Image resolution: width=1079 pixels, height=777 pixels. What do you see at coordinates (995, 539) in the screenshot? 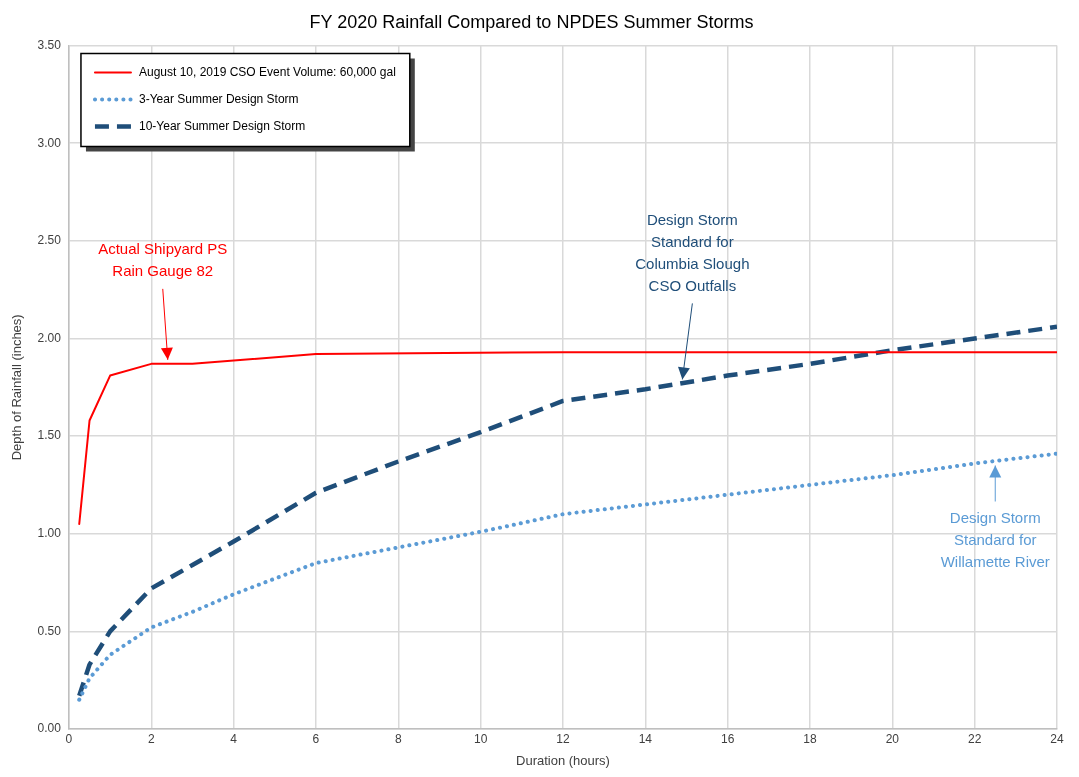
I see `annotation: Design Storm Standard for Willamette River` at bounding box center [995, 539].